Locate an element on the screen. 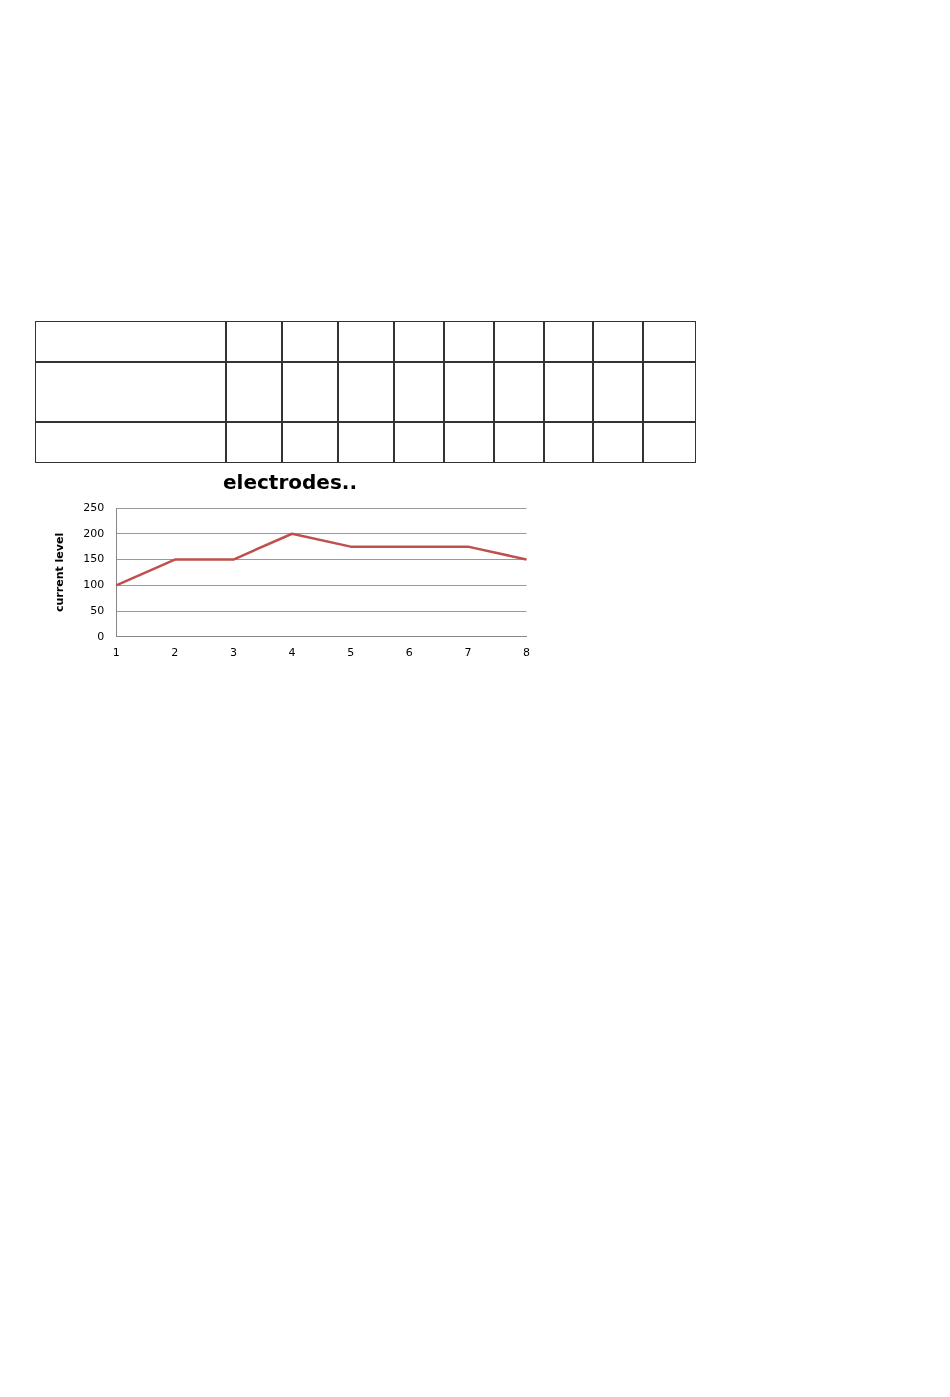  x-tick-label: 3 is located at coordinates (233, 653).